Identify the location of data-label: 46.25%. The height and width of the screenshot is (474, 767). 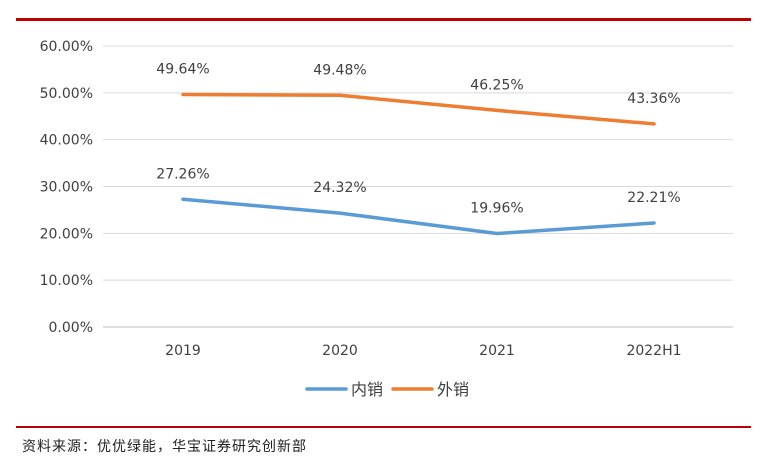
(496, 85).